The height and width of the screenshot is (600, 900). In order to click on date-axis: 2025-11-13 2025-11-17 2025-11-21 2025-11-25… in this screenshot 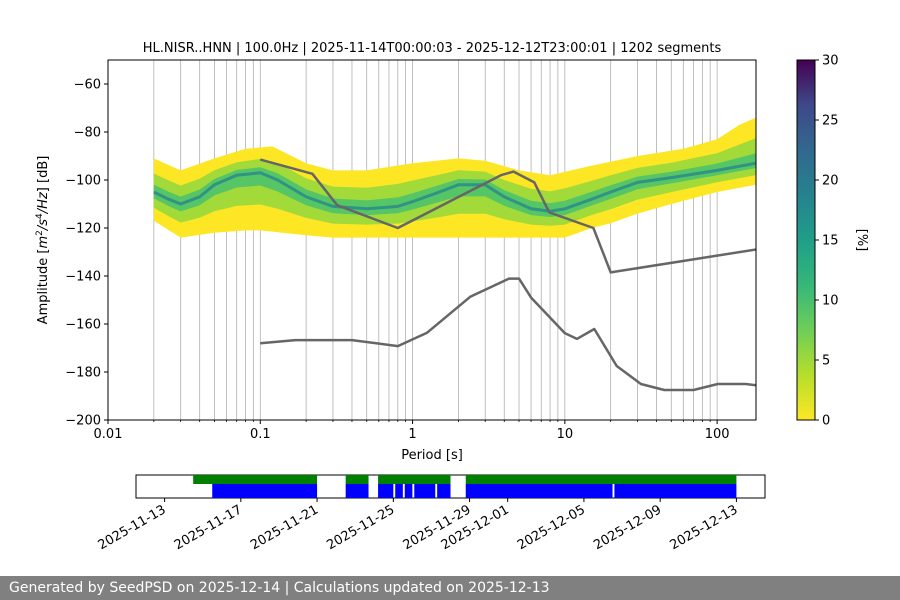, I will do `click(418, 525)`.